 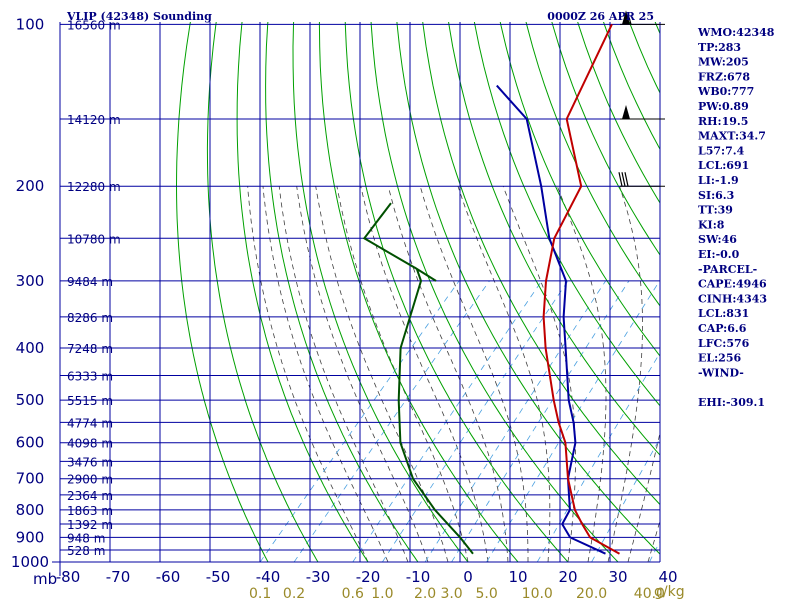 I want to click on index-entry: TT:39, so click(x=715, y=210).